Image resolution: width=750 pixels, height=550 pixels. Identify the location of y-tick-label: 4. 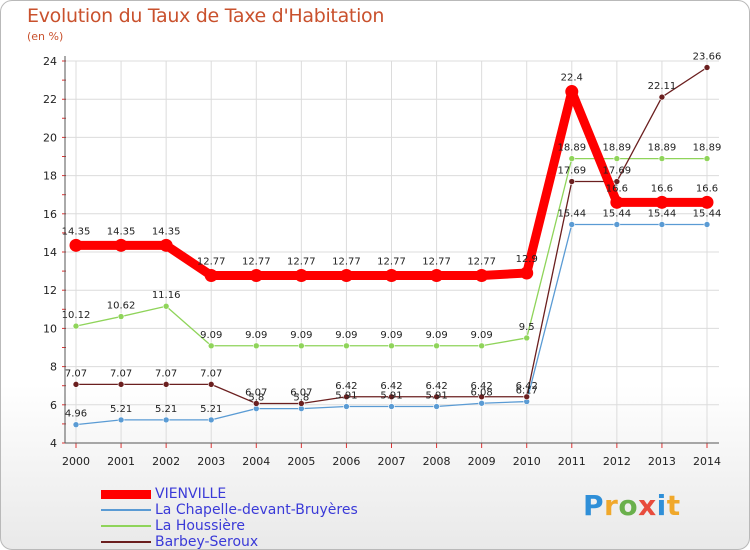
(53, 443).